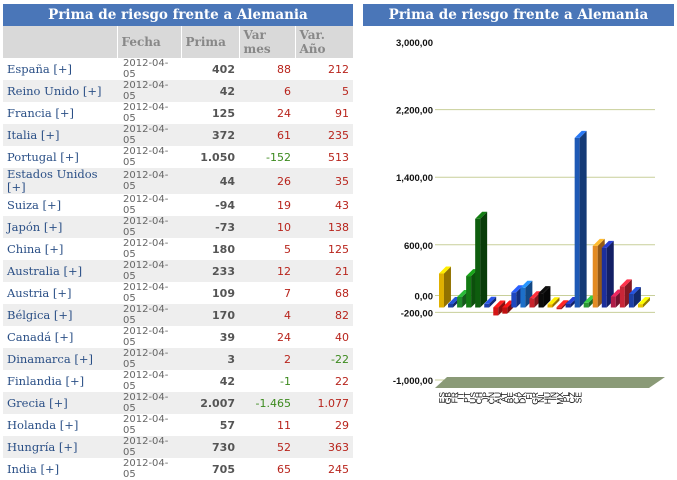 This screenshot has width=677, height=480. I want to click on x-tick-label: CN, so click(492, 398).